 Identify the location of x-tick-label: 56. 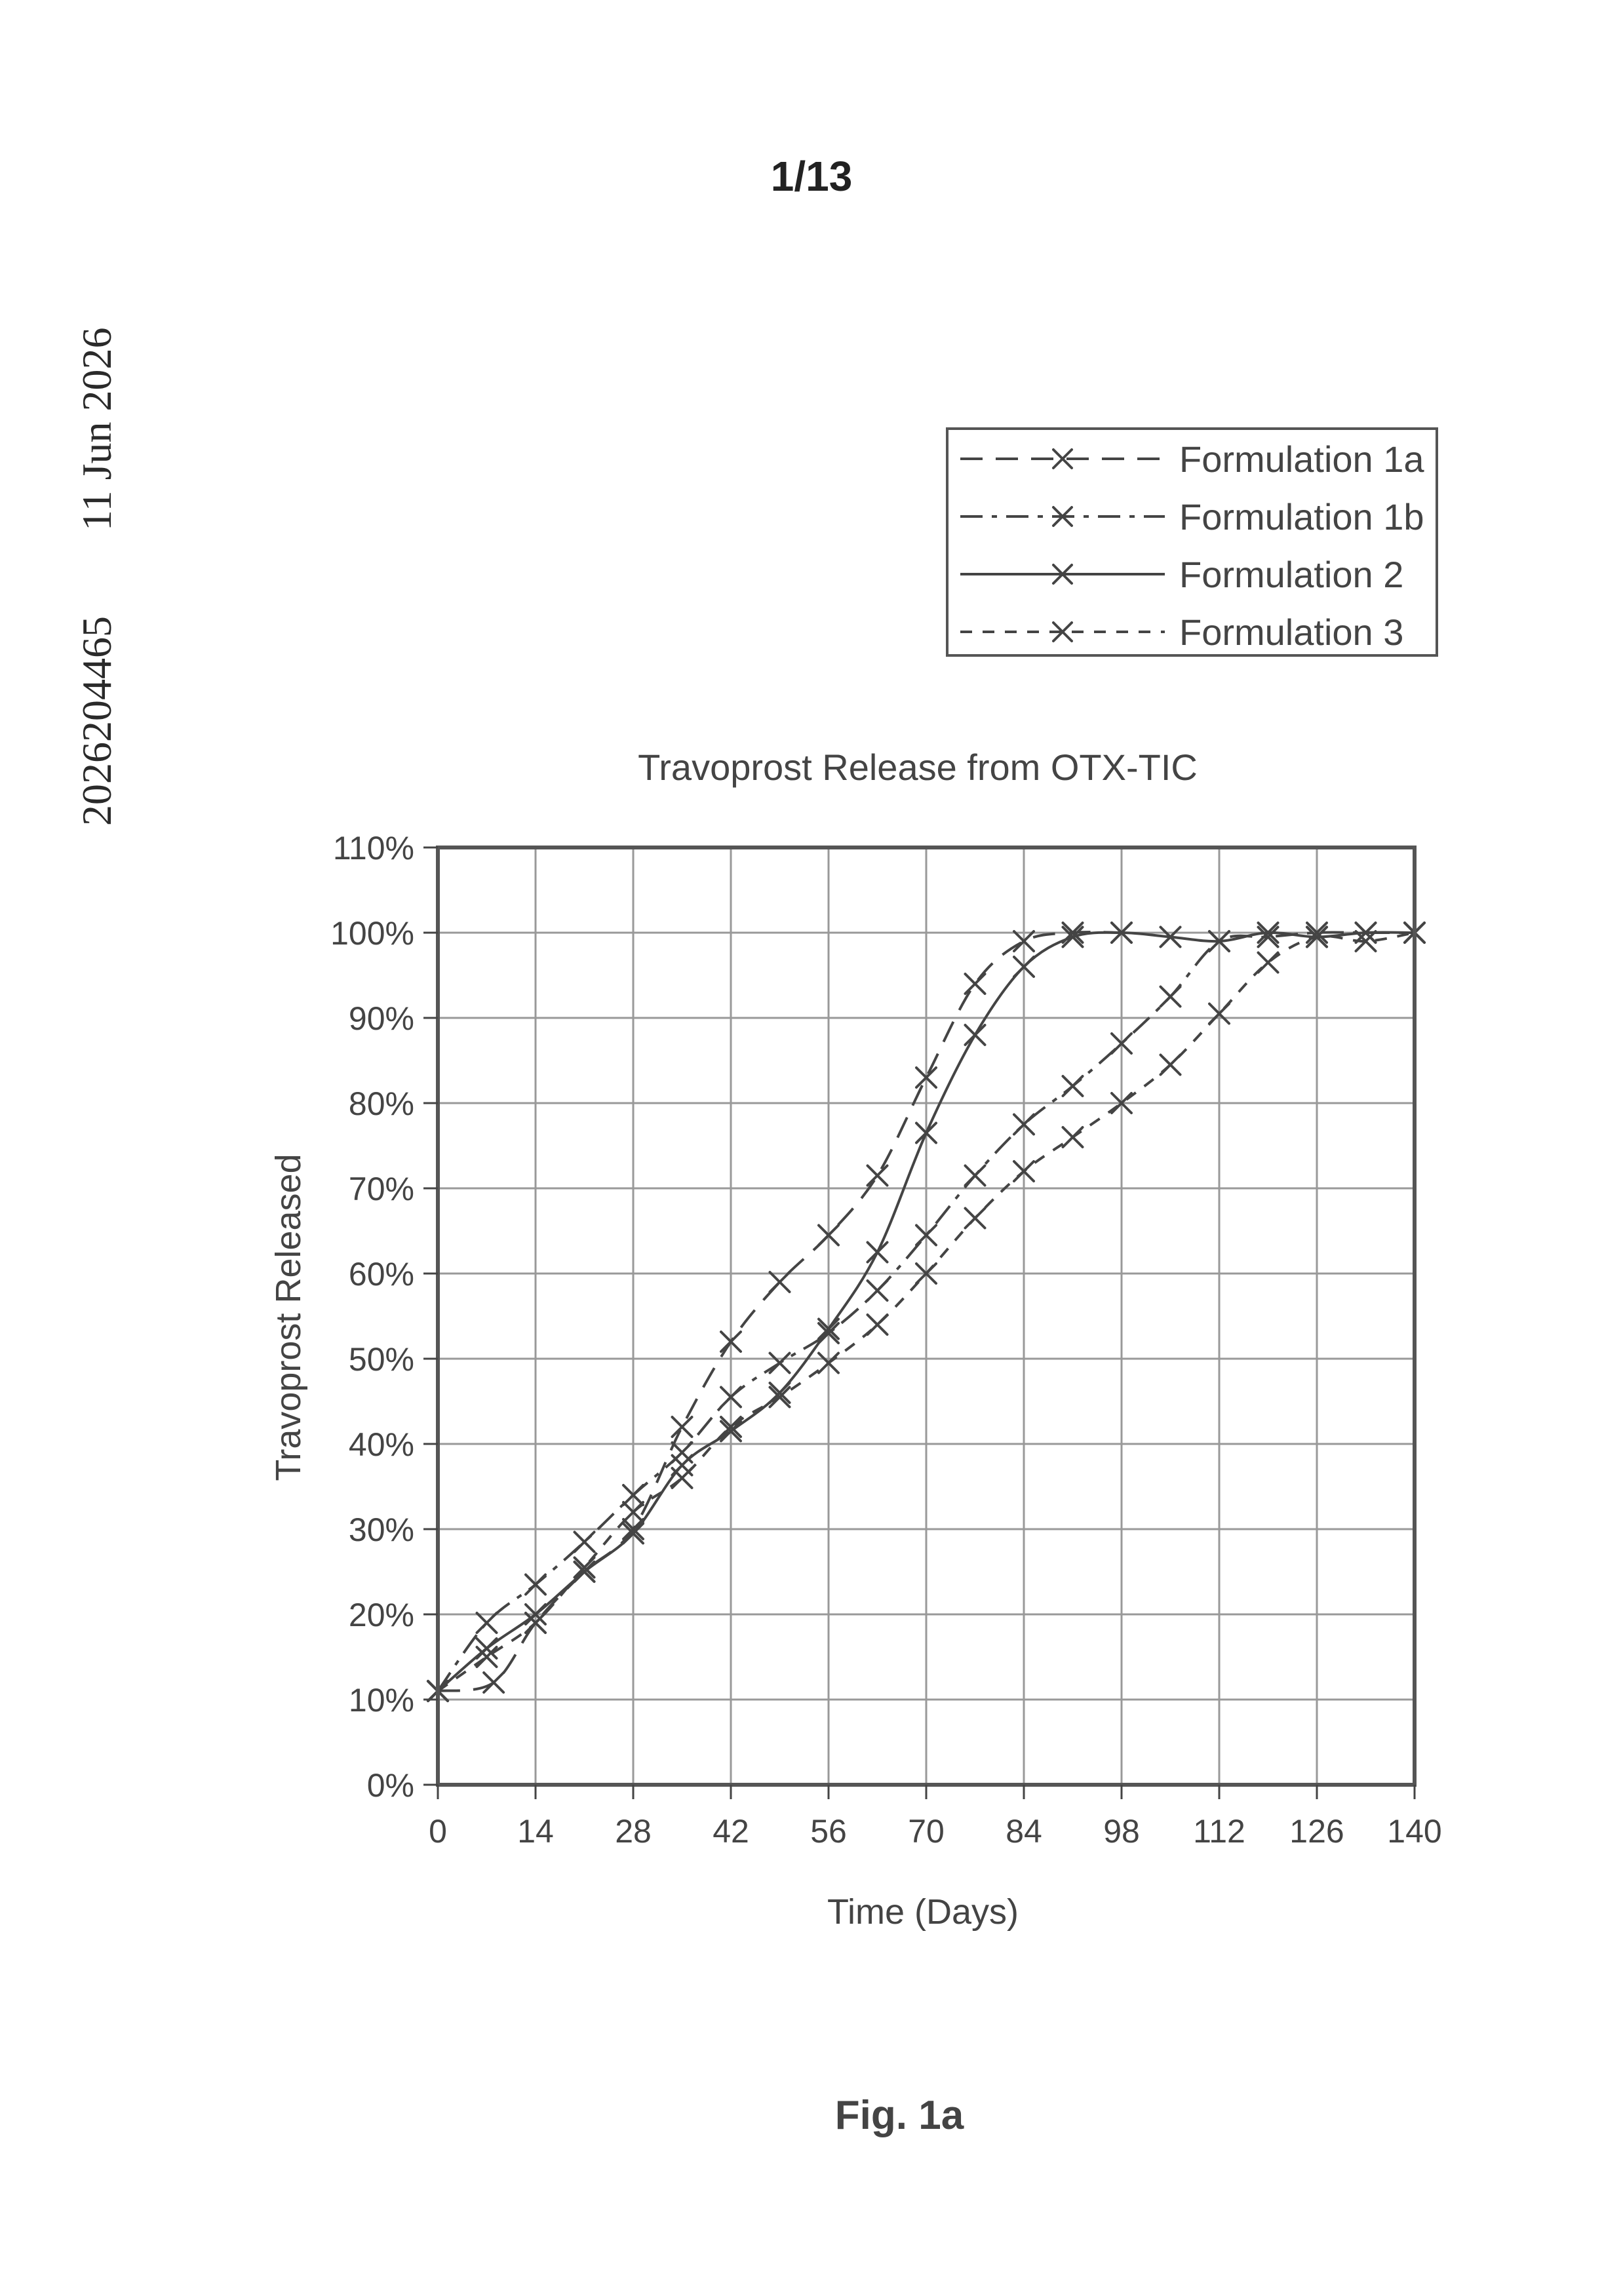
(828, 1832).